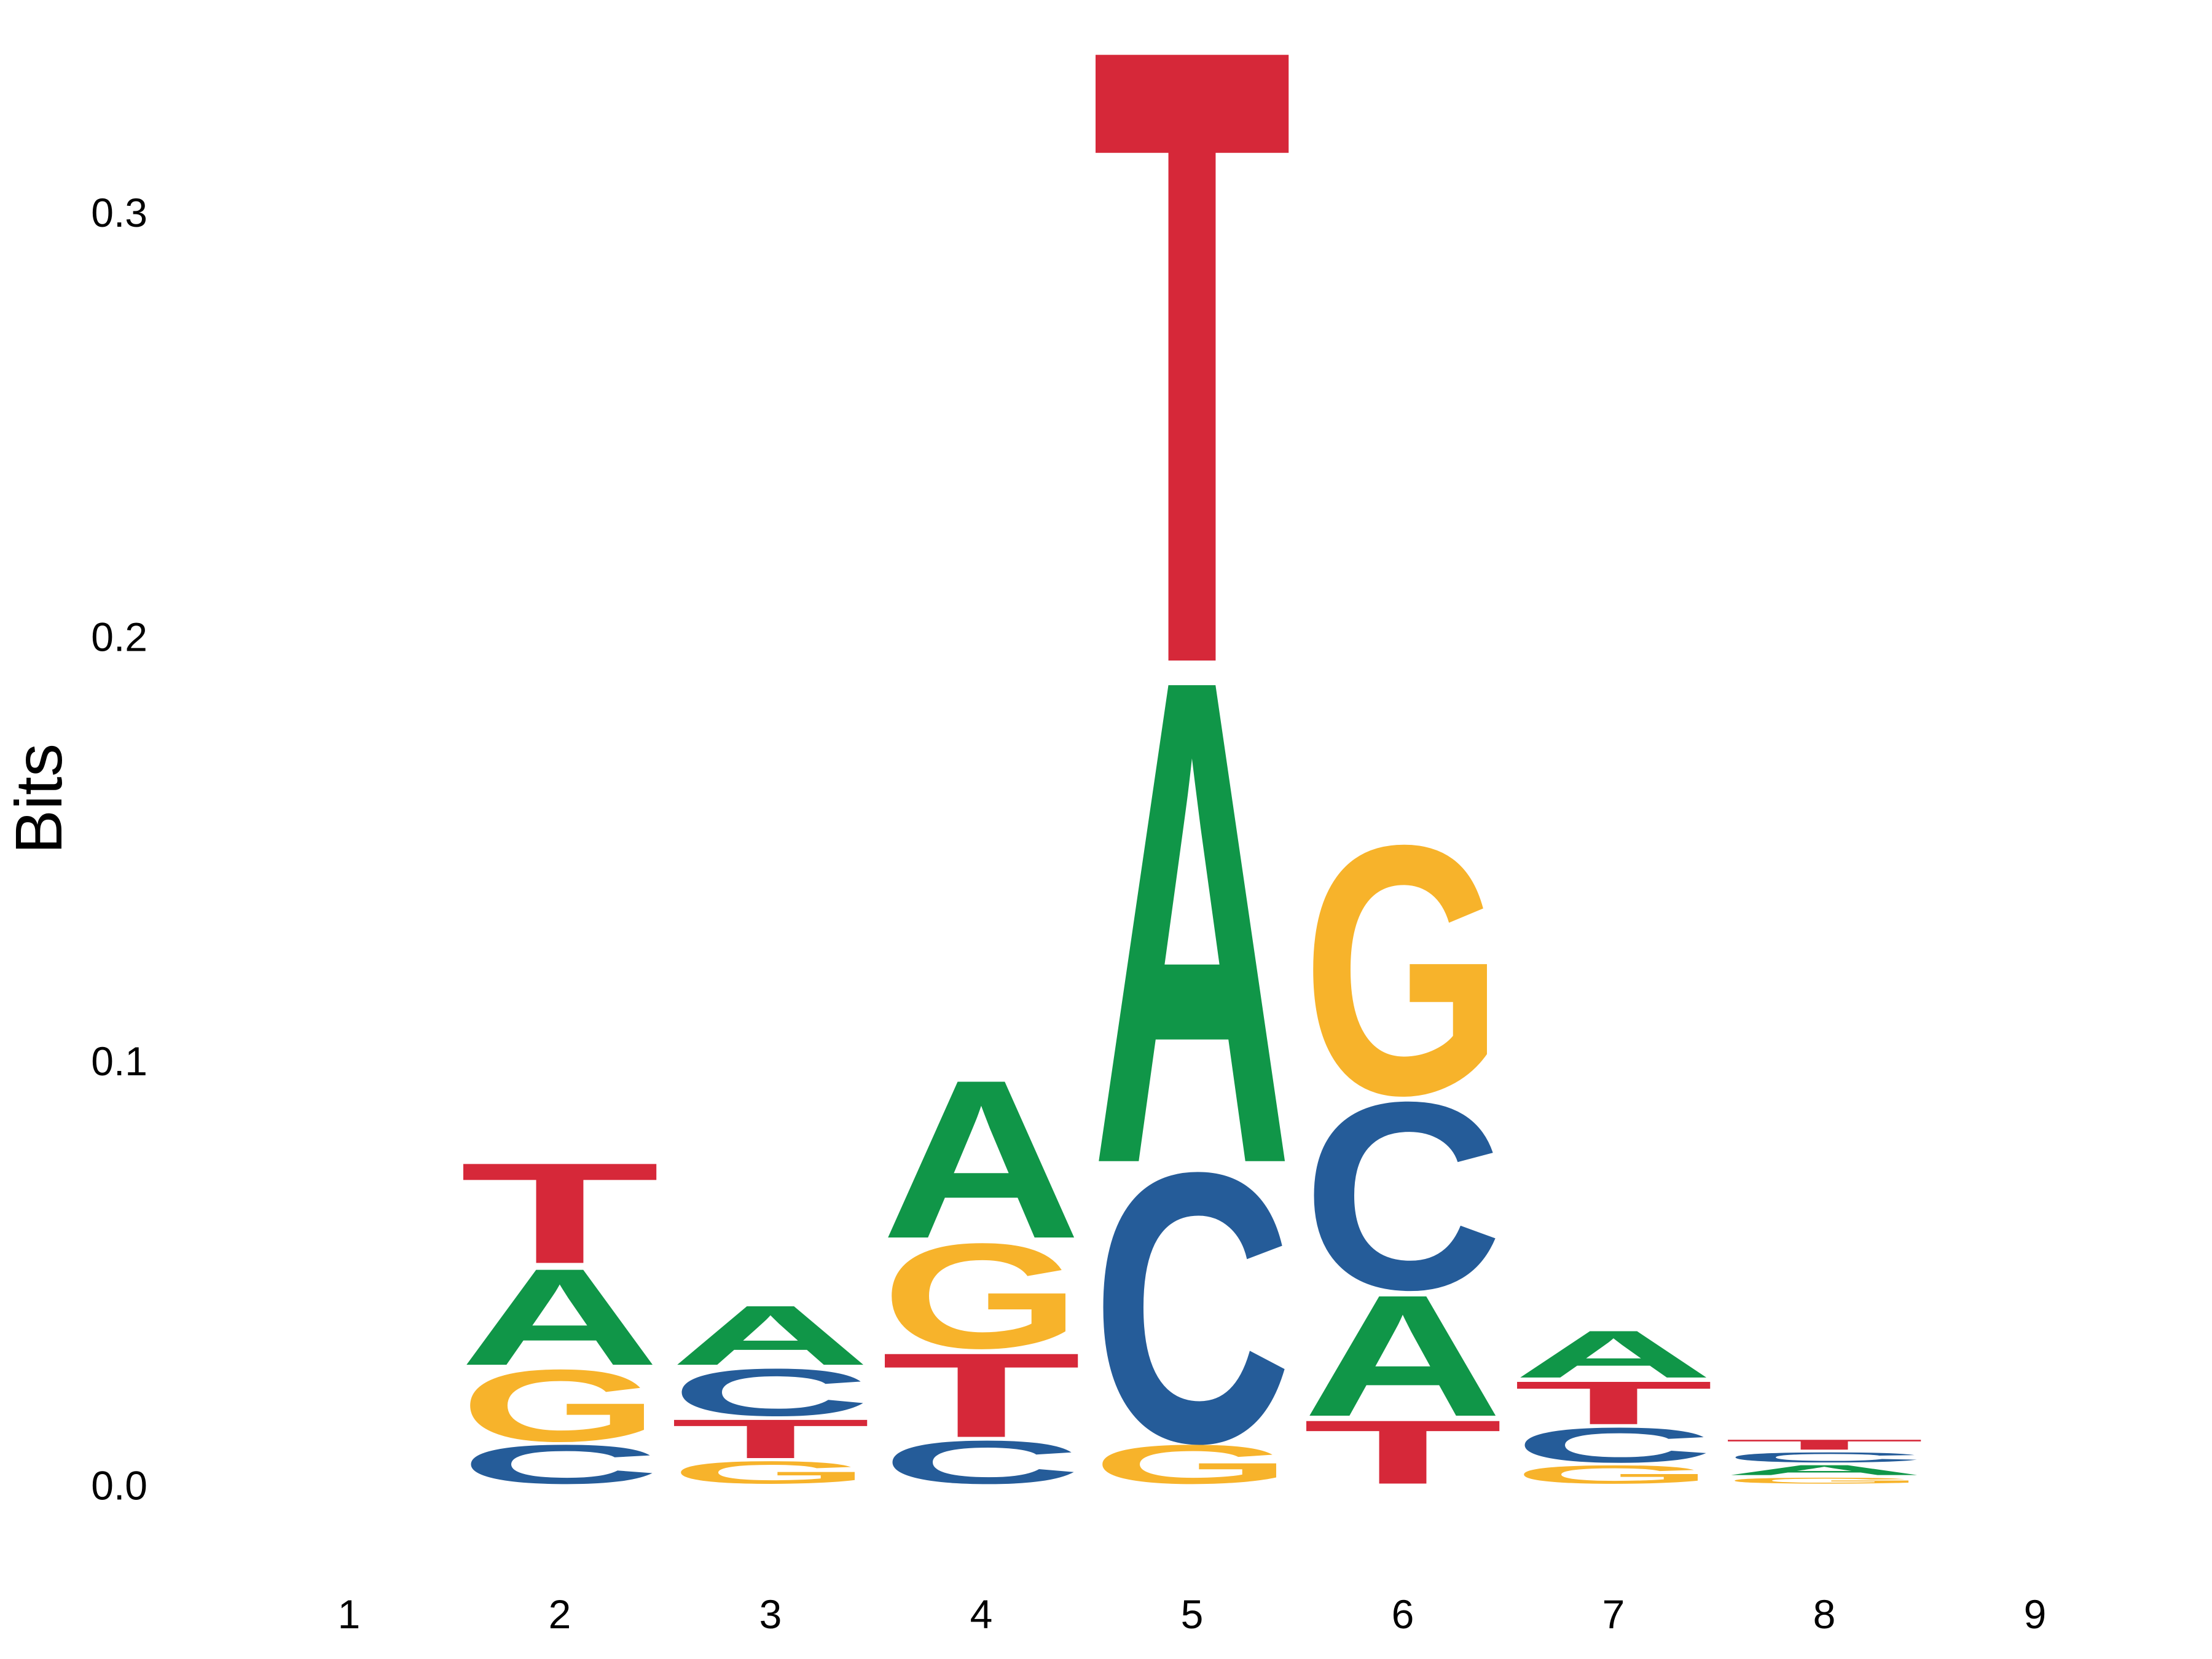 This screenshot has width=2212, height=1659. I want to click on x-axis-ticks: 1 2 3 4 5 6 7 8 9, so click(1192, 1614).